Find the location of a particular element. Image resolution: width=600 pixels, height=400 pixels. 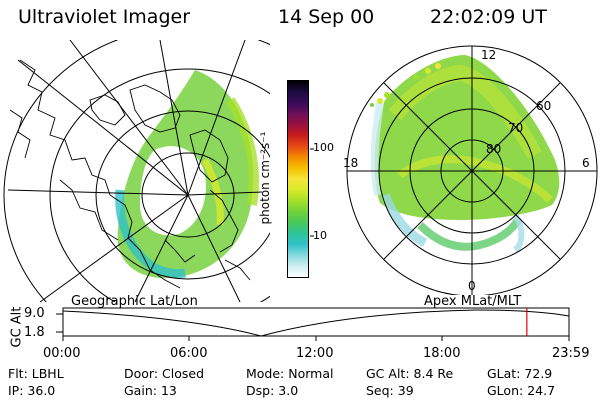

mlt-label-6: 6 is located at coordinates (586, 163).